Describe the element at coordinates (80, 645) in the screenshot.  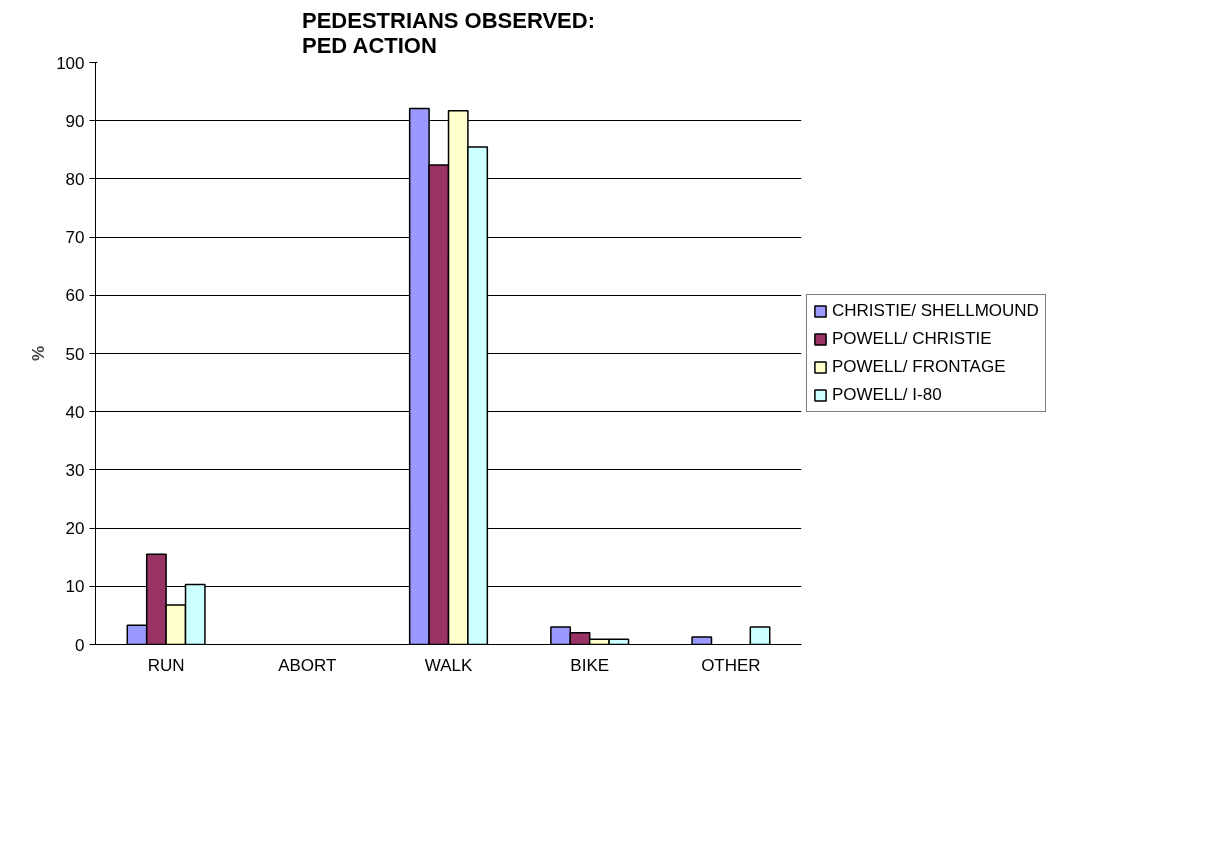
I see `y-tick-label: 0` at that location.